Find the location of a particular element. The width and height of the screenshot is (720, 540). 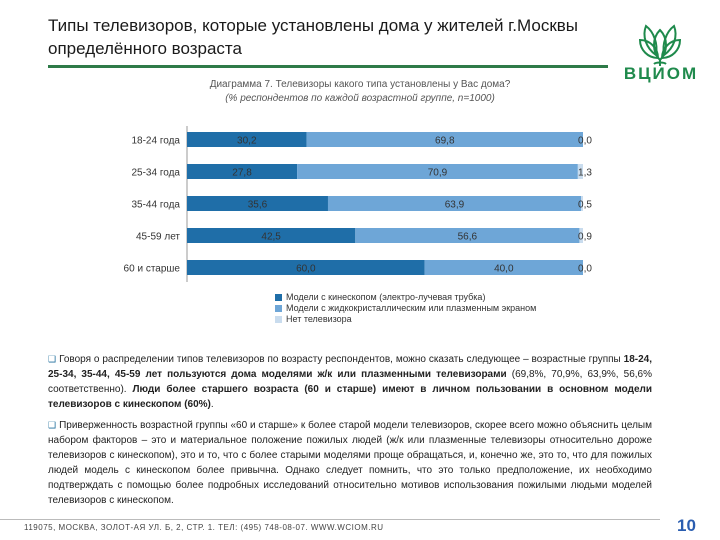

category-label: 25-34 года is located at coordinates (155, 173).